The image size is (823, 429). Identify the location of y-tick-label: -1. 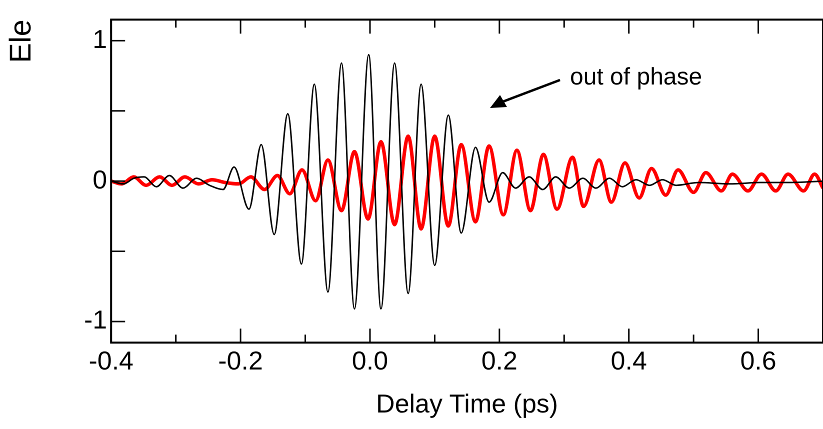
(96, 319).